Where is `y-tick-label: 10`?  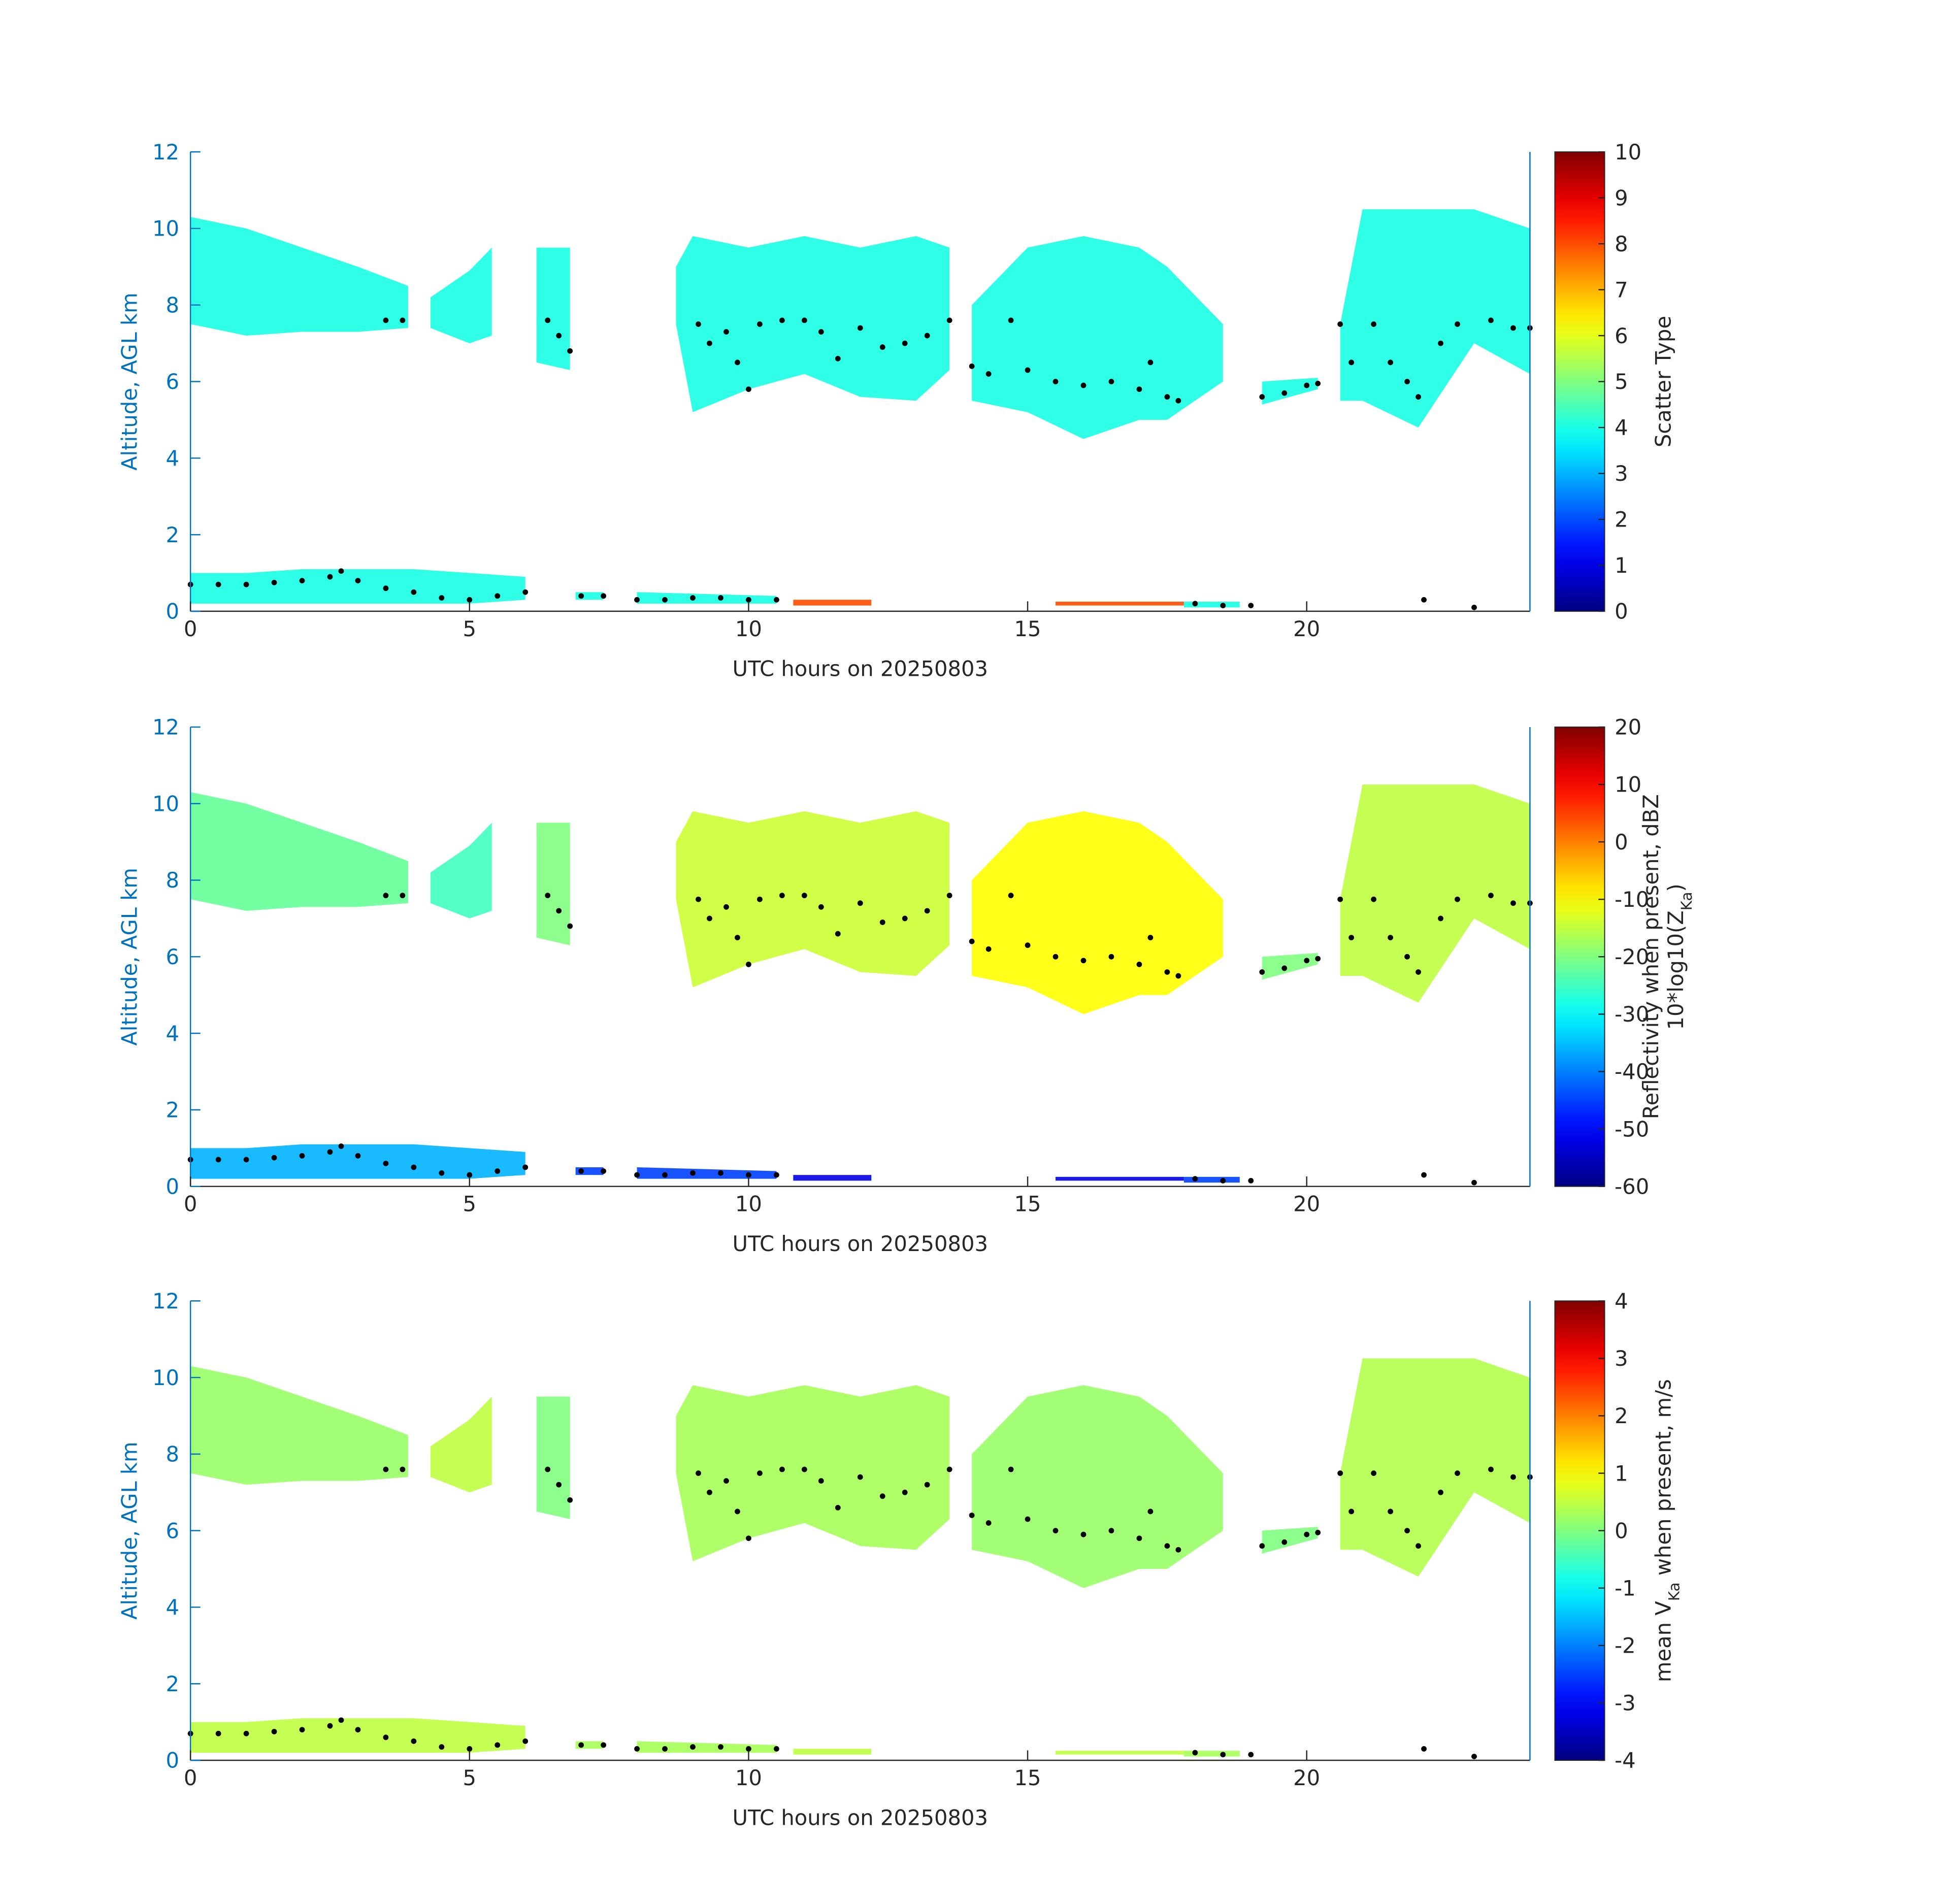
y-tick-label: 10 is located at coordinates (165, 1378).